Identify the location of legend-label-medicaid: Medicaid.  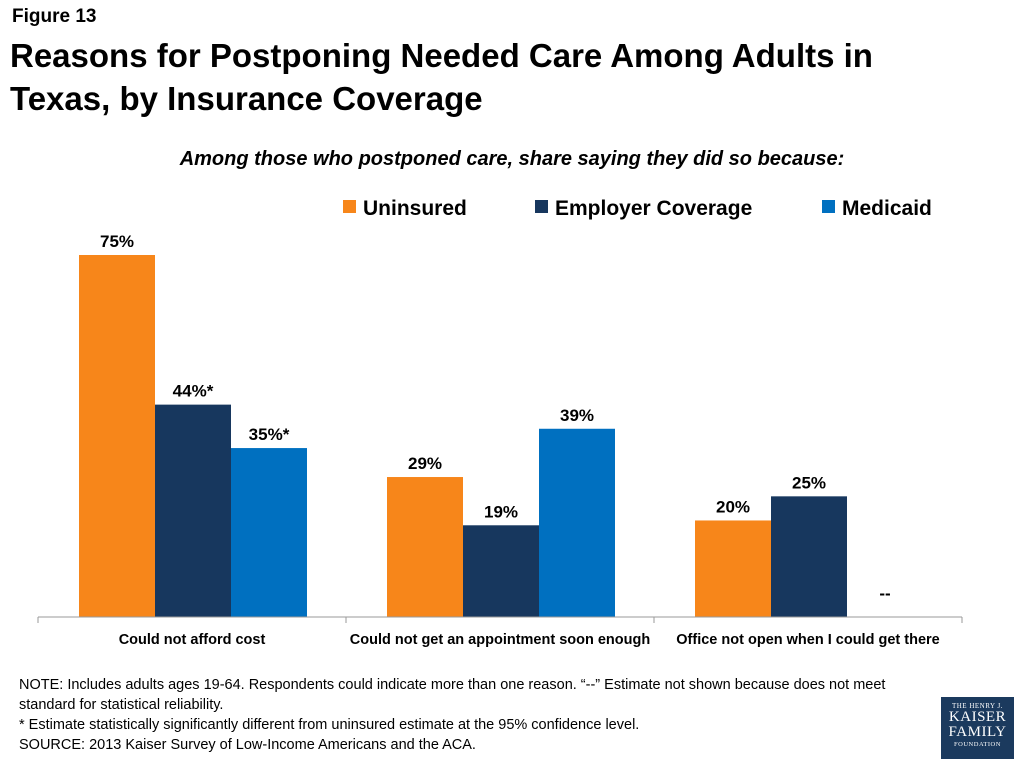
(887, 208).